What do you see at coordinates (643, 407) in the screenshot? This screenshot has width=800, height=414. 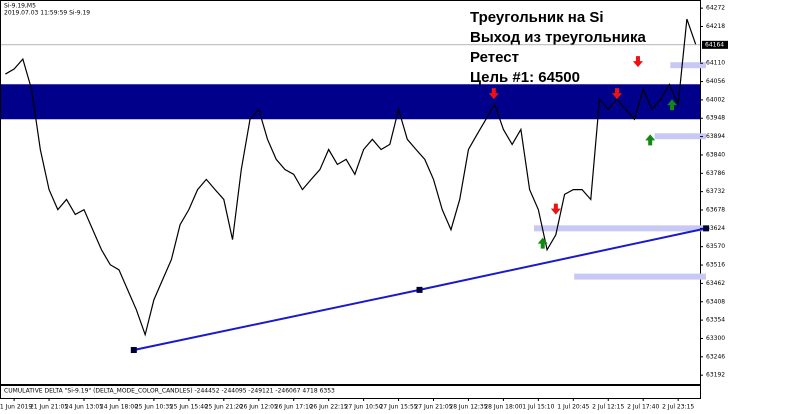 I see `x-tick-label: 2 Jul 17:40` at bounding box center [643, 407].